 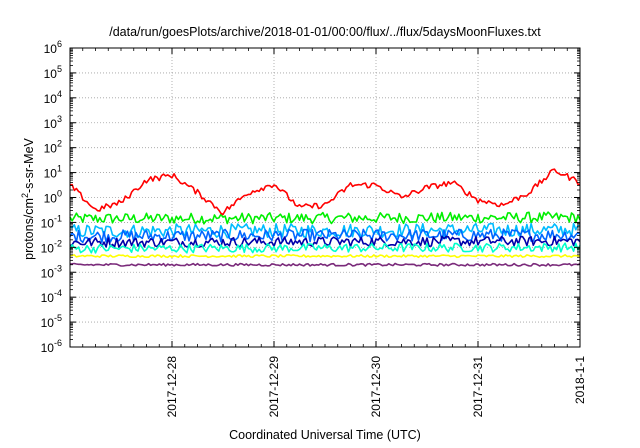 I want to click on y-tick-label: 10⁻⁶, so click(x=51, y=346).